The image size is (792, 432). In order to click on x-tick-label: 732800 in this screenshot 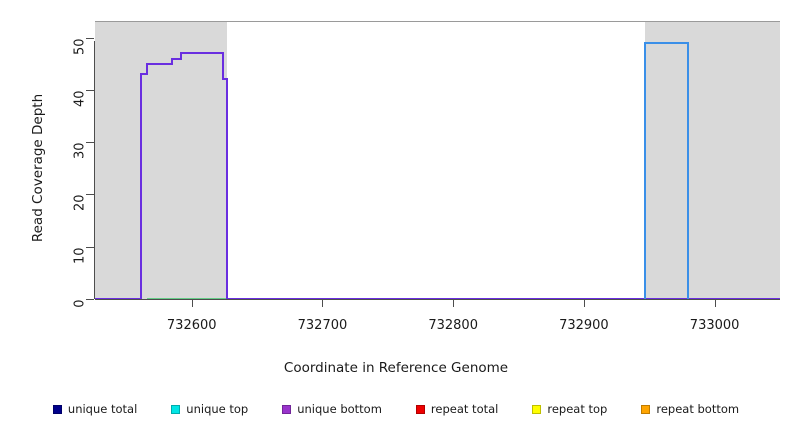, I will do `click(453, 325)`.